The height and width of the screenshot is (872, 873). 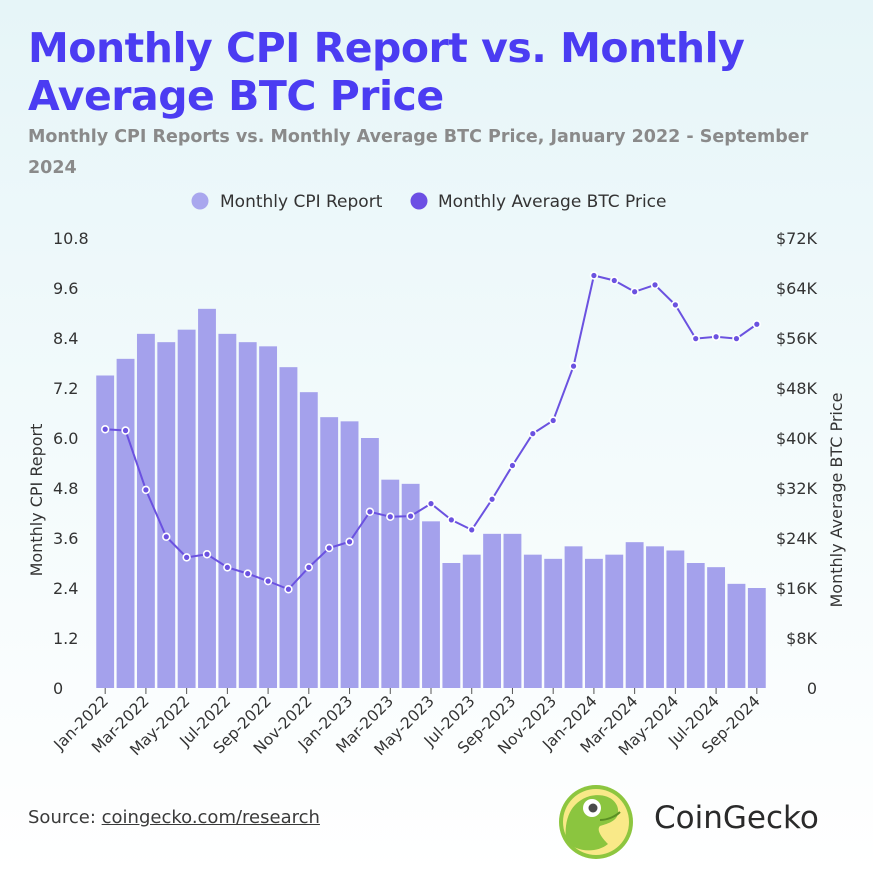 What do you see at coordinates (227, 510) in the screenshot?
I see `cpi-bar-Jul-2022` at bounding box center [227, 510].